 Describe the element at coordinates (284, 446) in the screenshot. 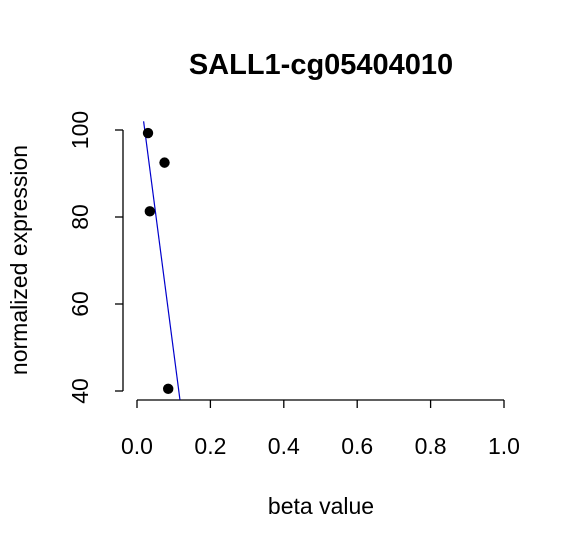

I see `x-tick-label-2: 0.4` at that location.